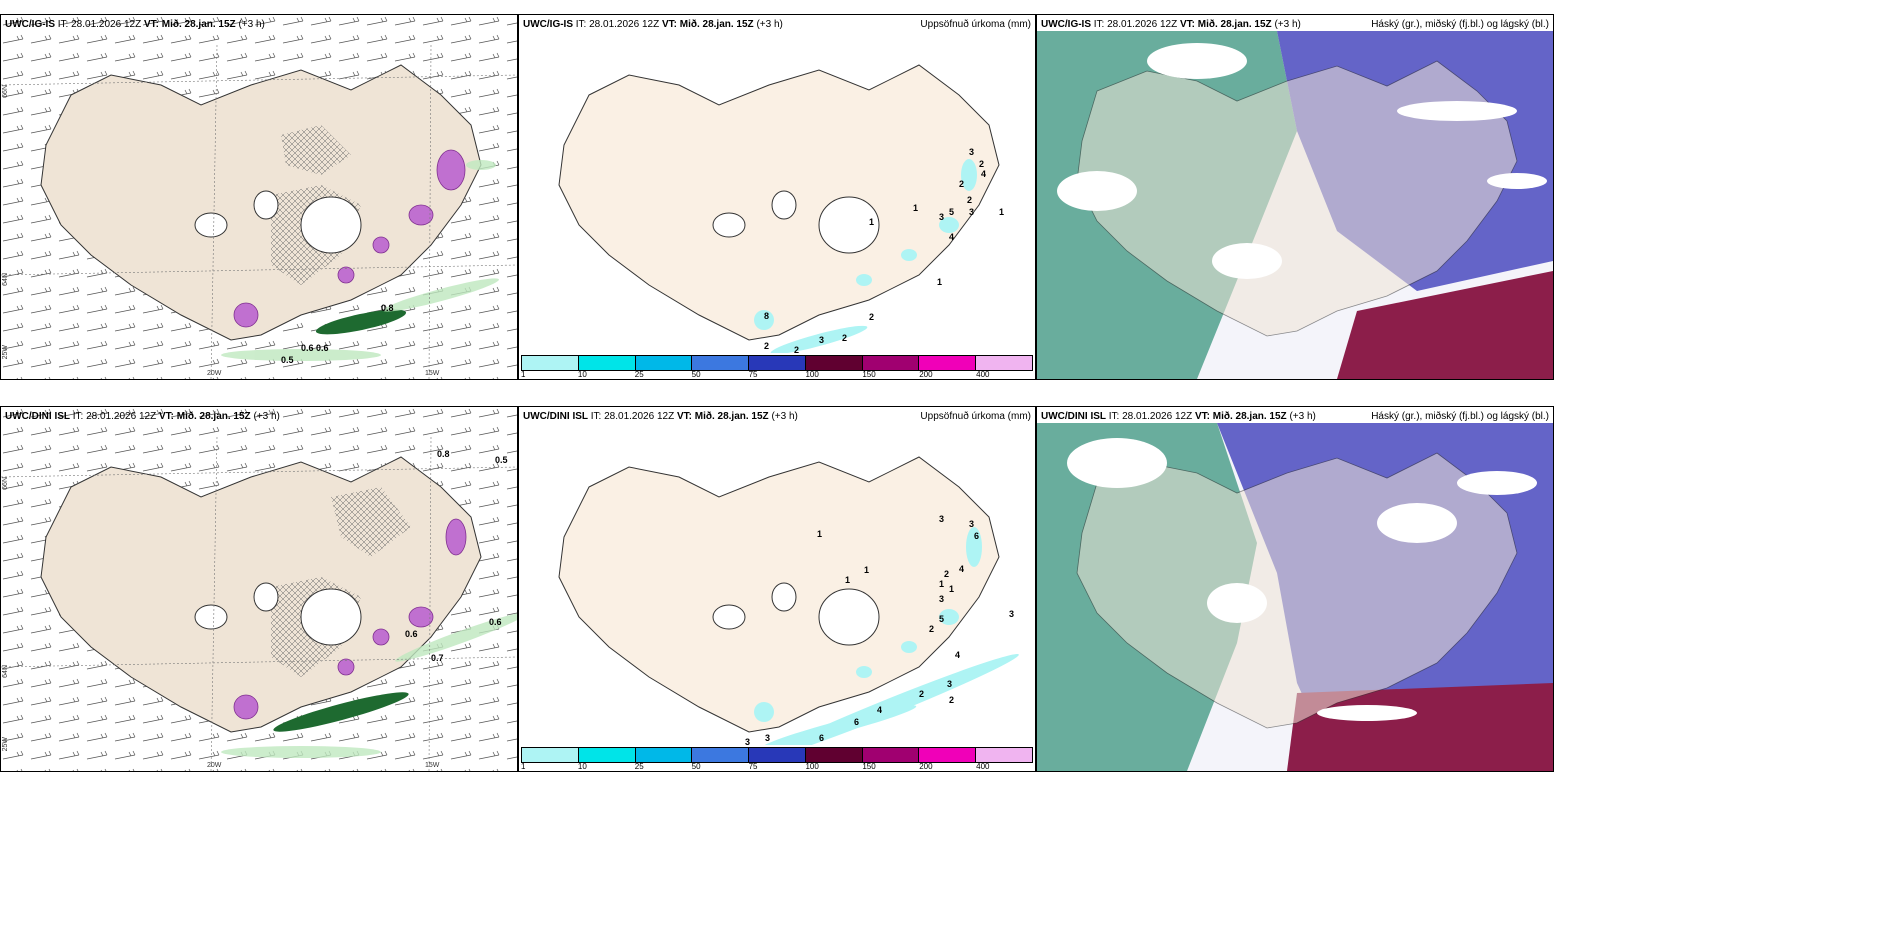 The width and height of the screenshot is (1900, 950). Describe the element at coordinates (387, 308) in the screenshot. I see `value-label: 0.8` at that location.